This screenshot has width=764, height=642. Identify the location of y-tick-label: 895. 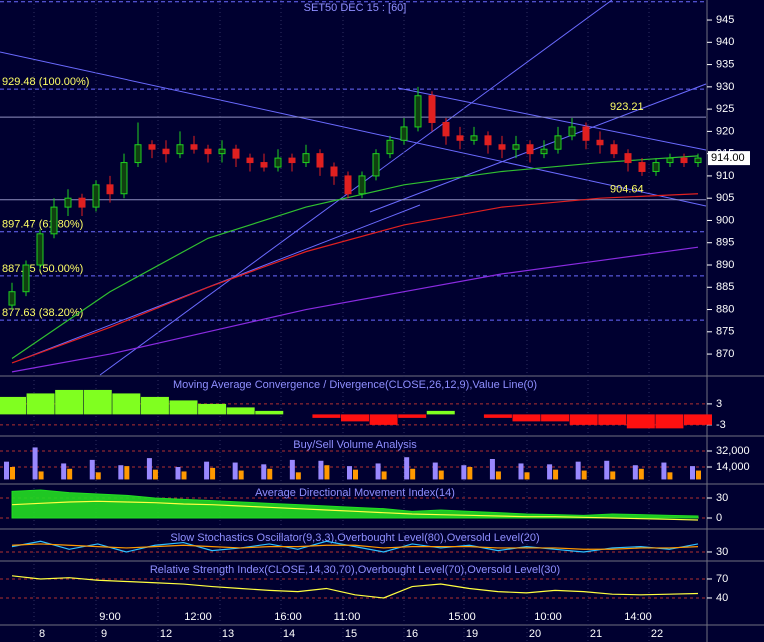
(725, 243).